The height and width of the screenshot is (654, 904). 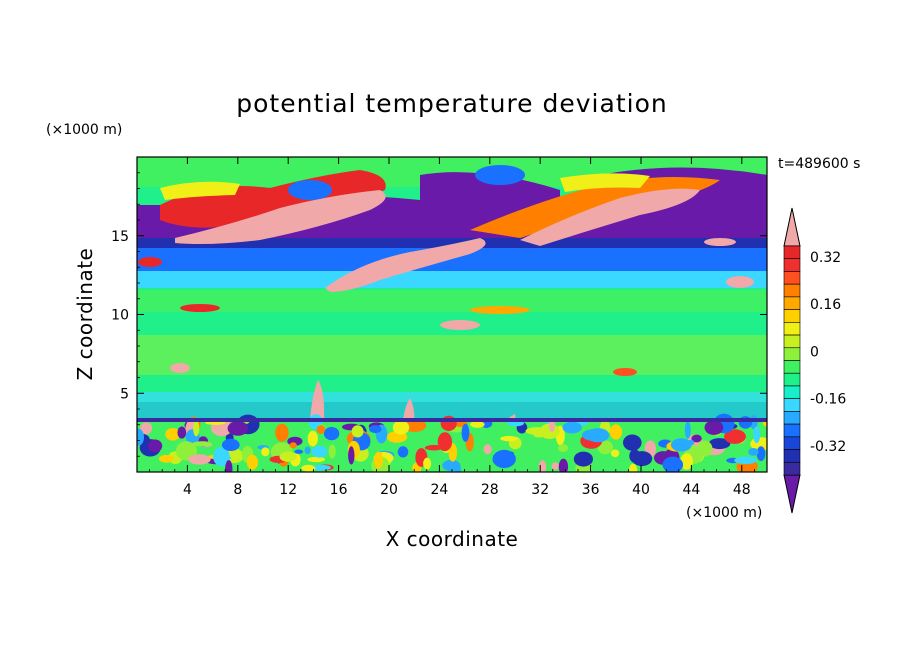 I want to click on x-tick-label: 4, so click(x=187, y=490).